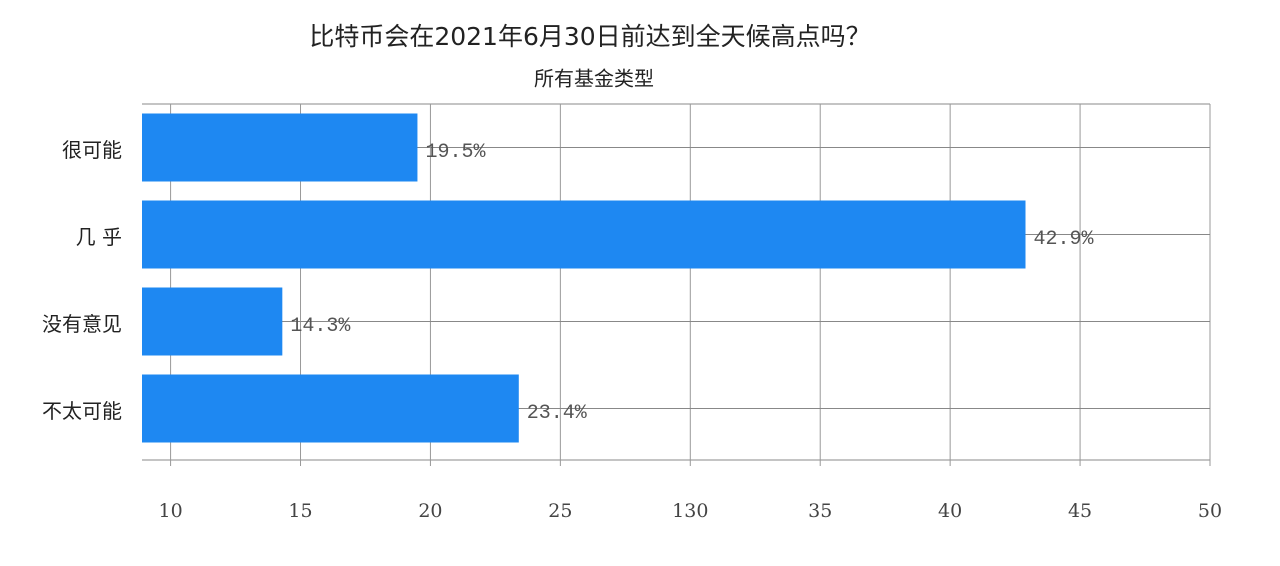 The width and height of the screenshot is (1280, 566). Describe the element at coordinates (320, 326) in the screenshot. I see `value-label: 14.3%` at that location.